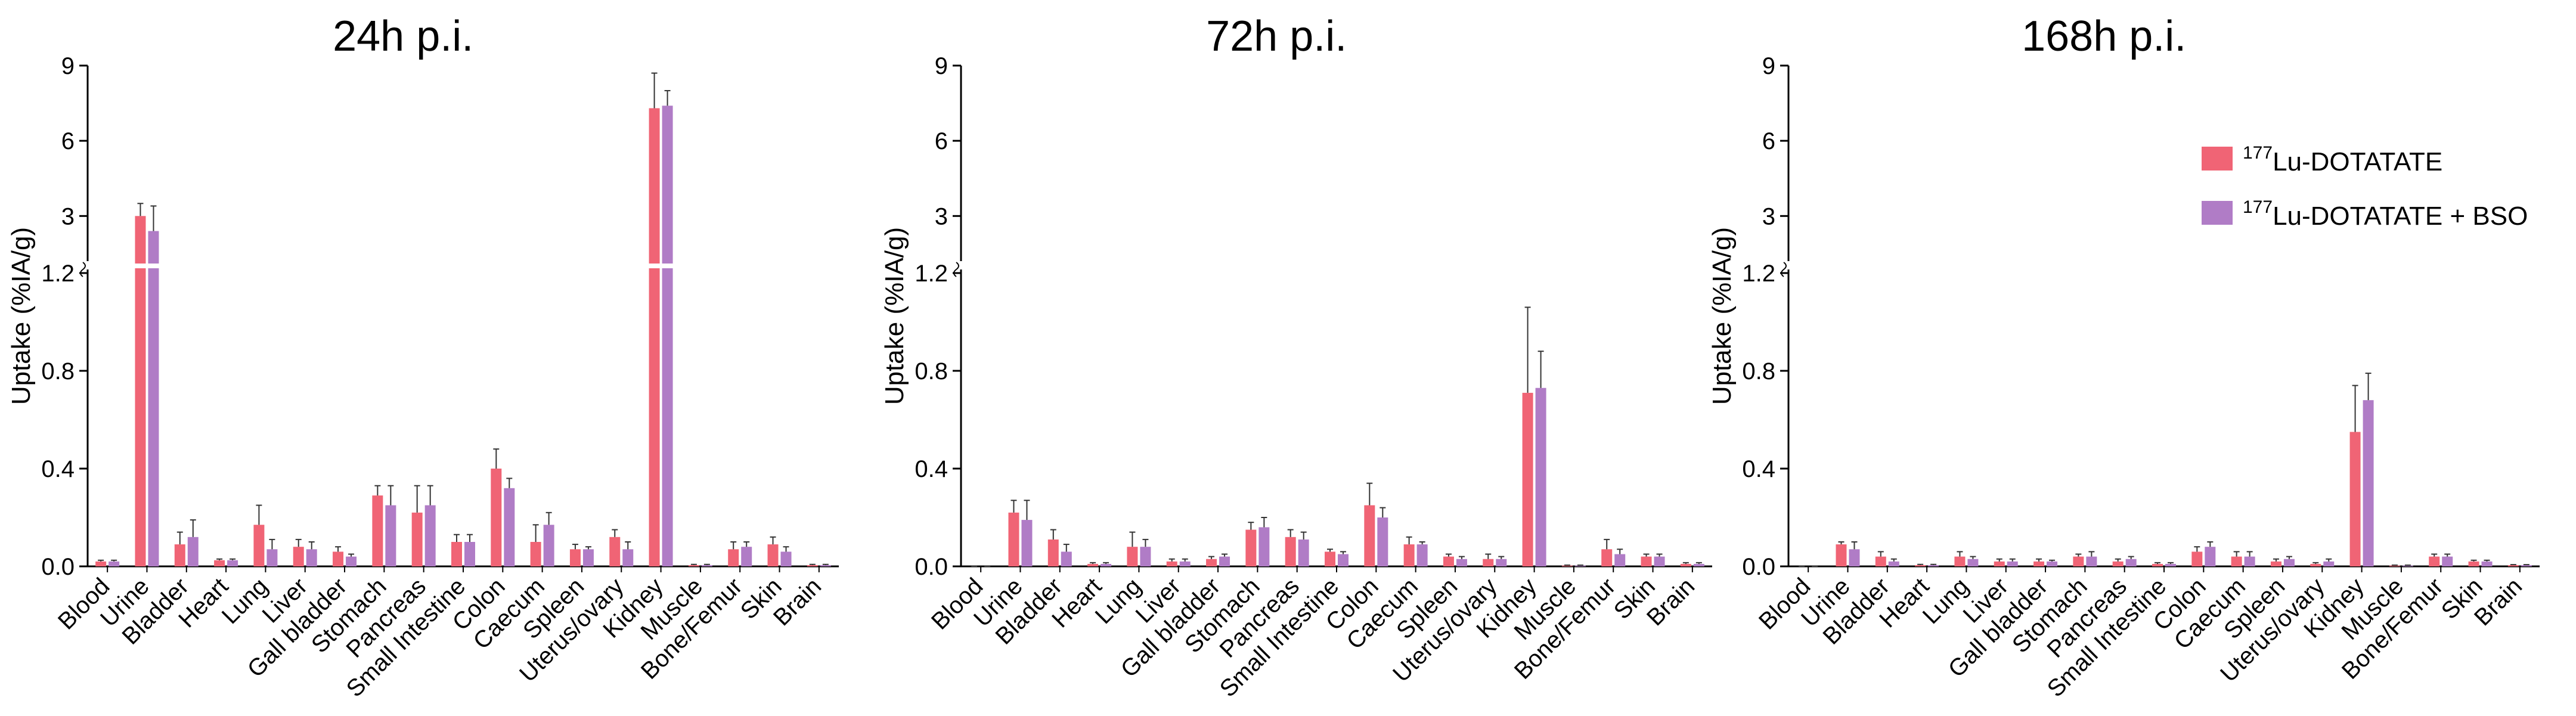 The height and width of the screenshot is (716, 2576). I want to click on bar-lu-dotatate-bso-caecum, so click(1422, 555).